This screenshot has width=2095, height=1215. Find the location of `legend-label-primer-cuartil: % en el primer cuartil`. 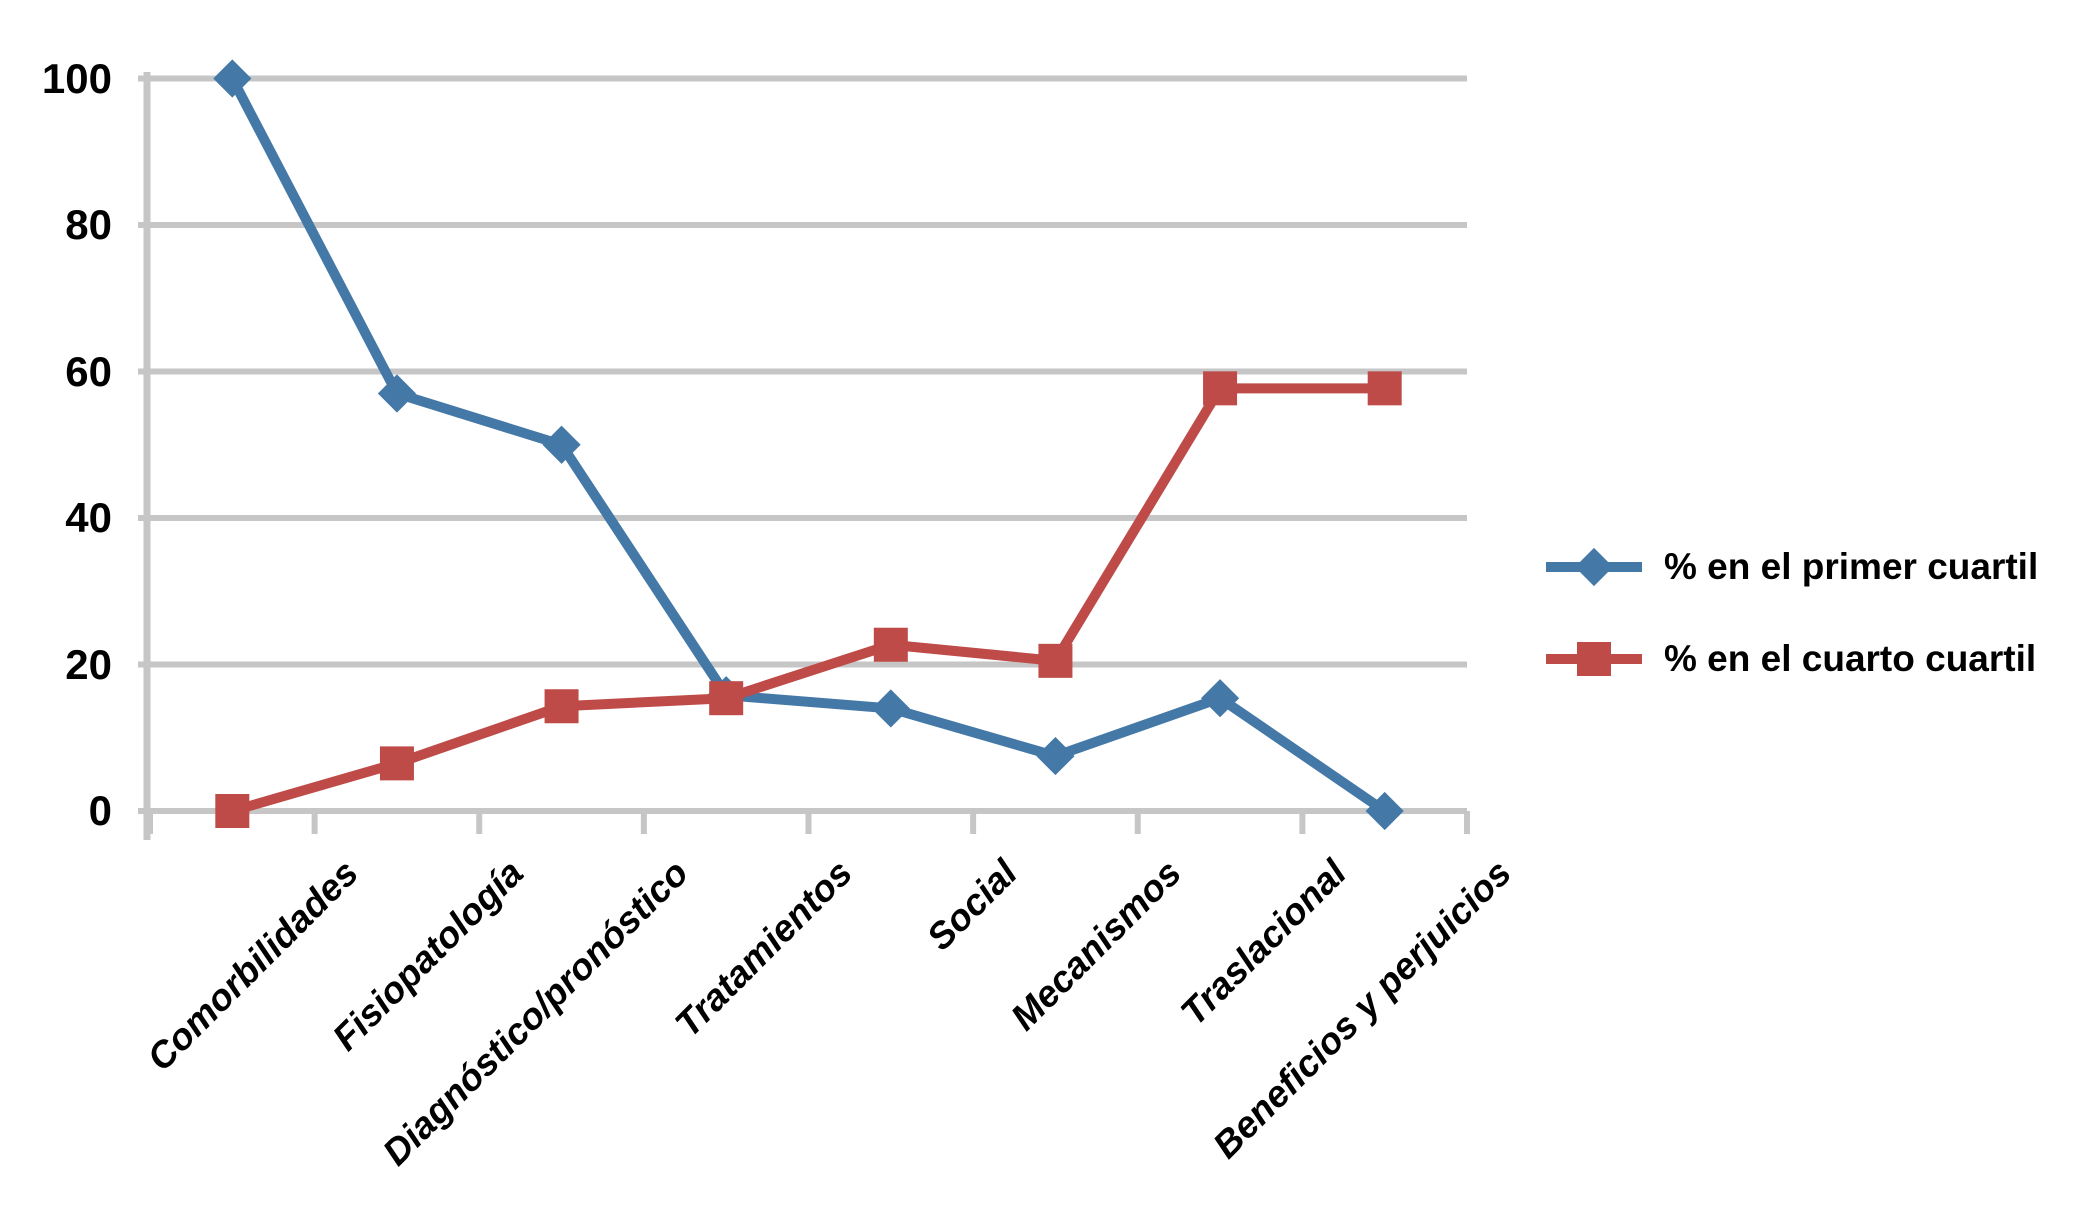

legend-label-primer-cuartil: % en el primer cuartil is located at coordinates (1851, 566).